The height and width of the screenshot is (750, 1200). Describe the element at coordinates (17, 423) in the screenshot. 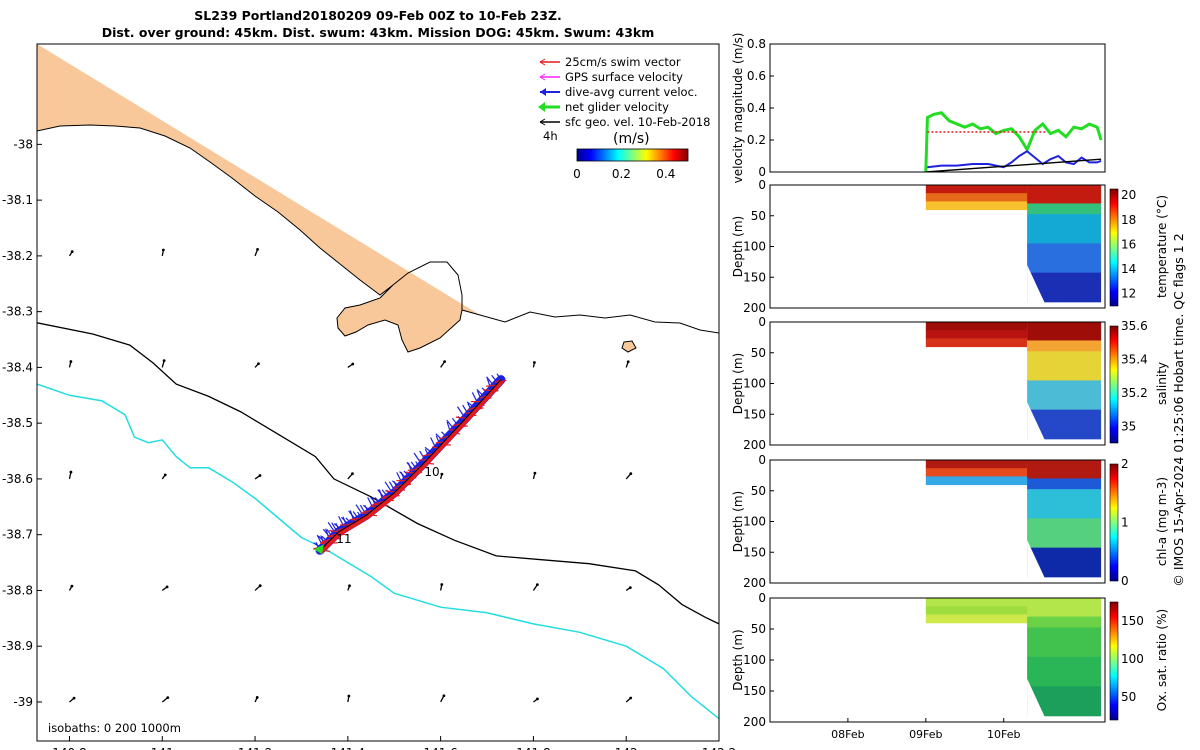

I see `map-ytick-label: -38.5` at that location.